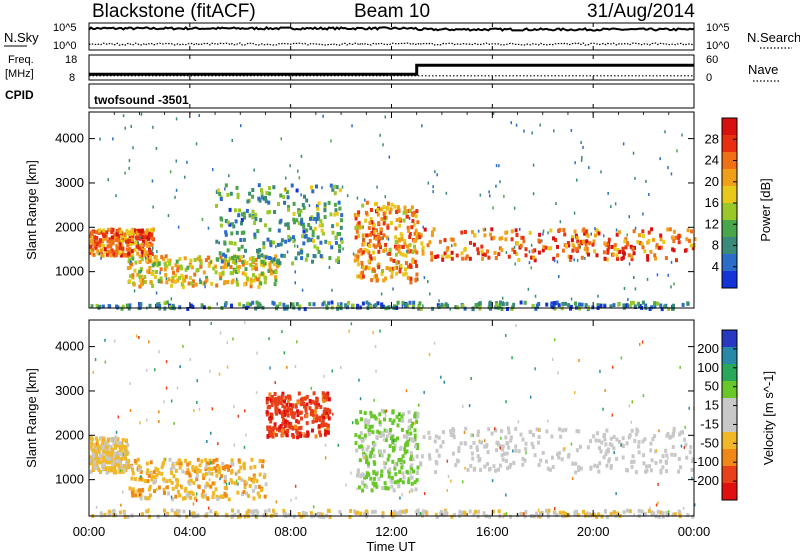 The height and width of the screenshot is (554, 800). What do you see at coordinates (391, 35) in the screenshot?
I see `noise-traces` at bounding box center [391, 35].